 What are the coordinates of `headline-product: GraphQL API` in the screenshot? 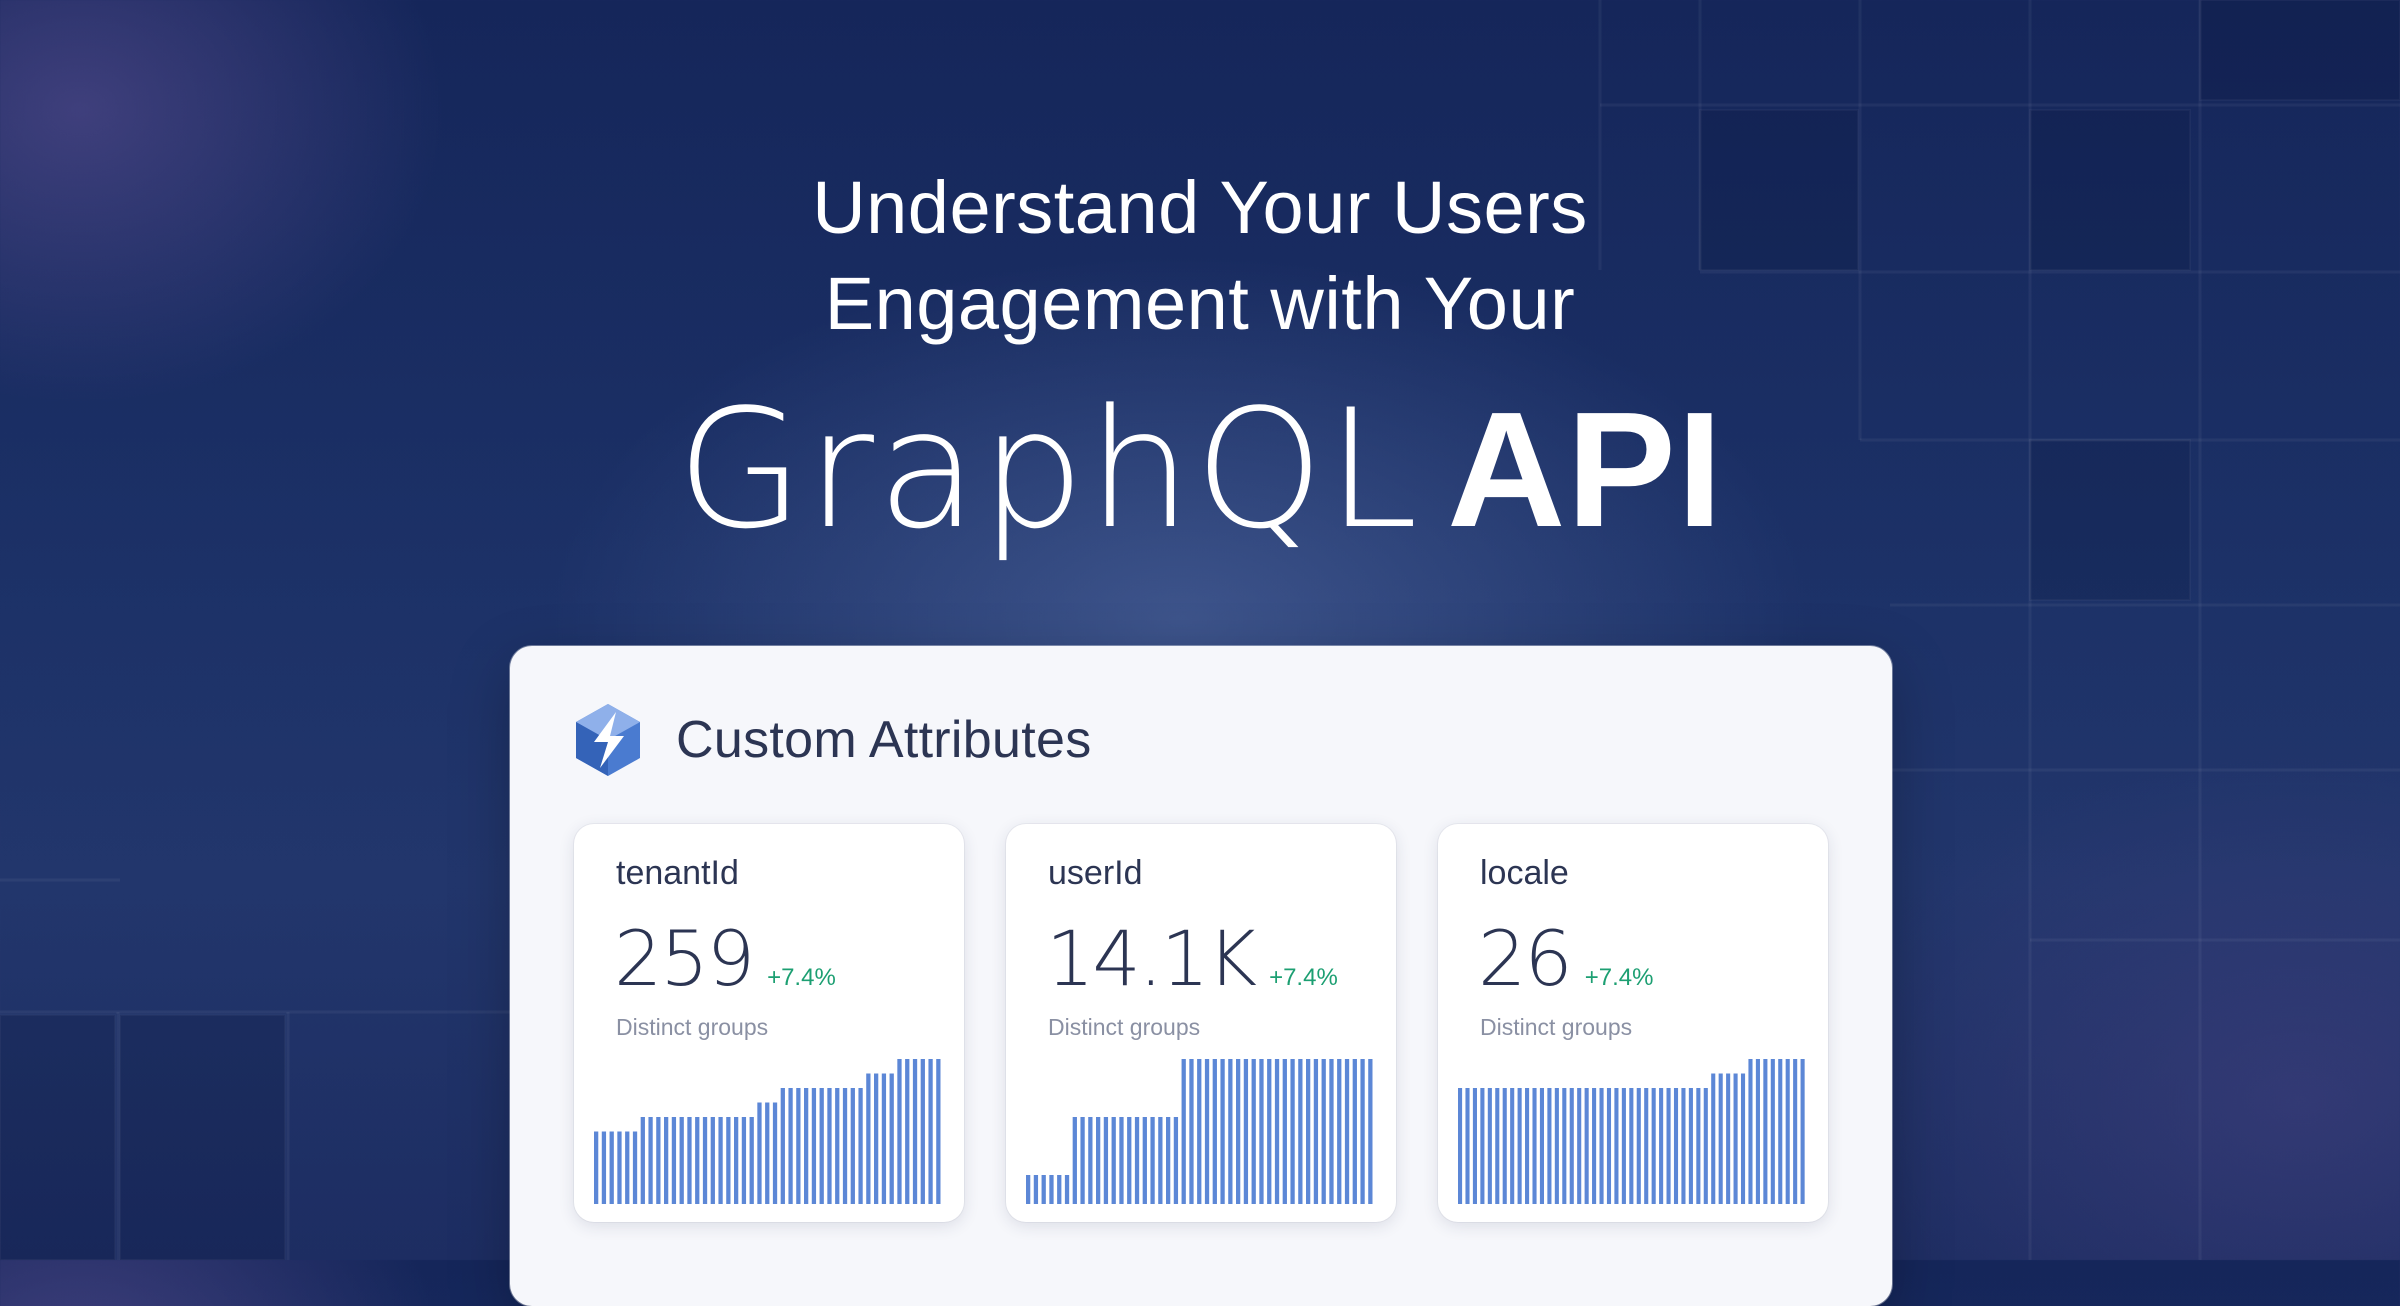 It's located at (1200, 470).